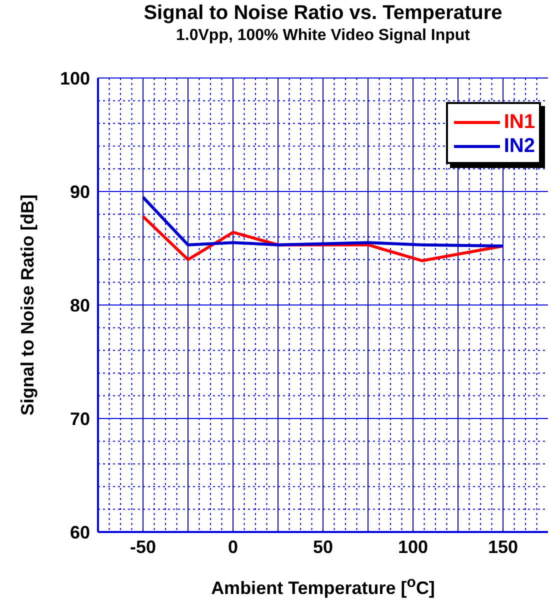 The height and width of the screenshot is (603, 551). What do you see at coordinates (143, 546) in the screenshot?
I see `x-tick-label: -50` at bounding box center [143, 546].